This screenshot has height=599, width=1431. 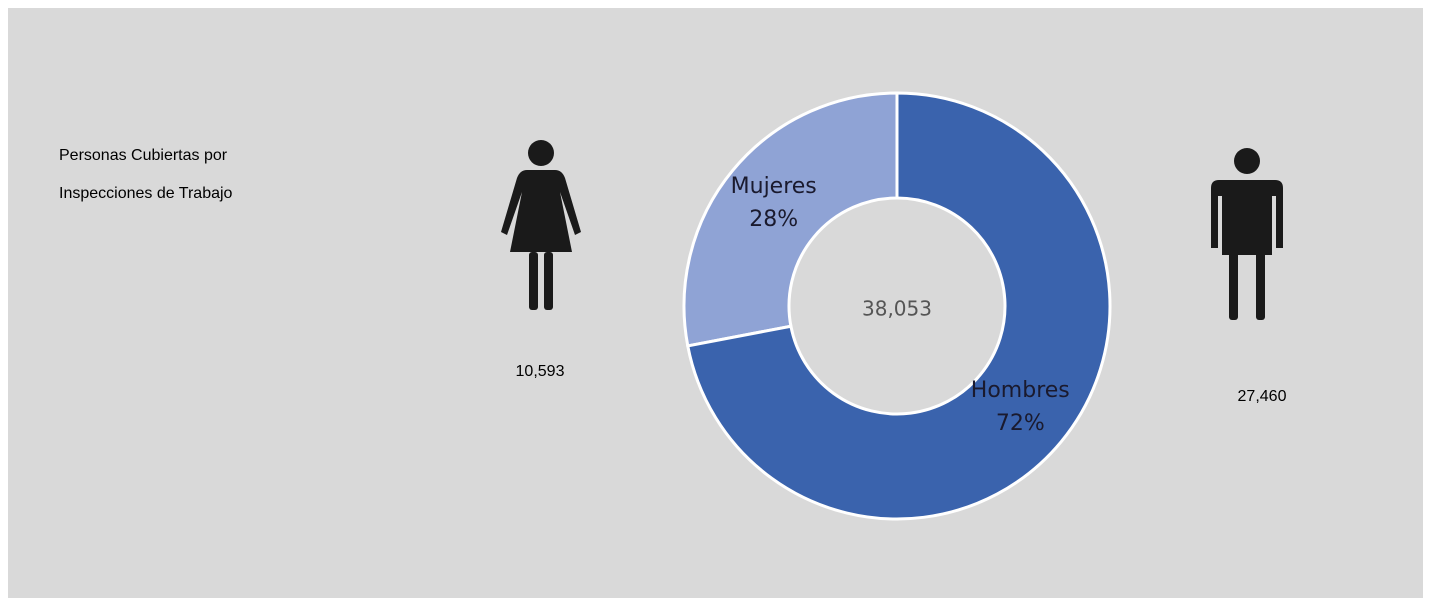 I want to click on segment-name: Hombres, so click(x=1020, y=390).